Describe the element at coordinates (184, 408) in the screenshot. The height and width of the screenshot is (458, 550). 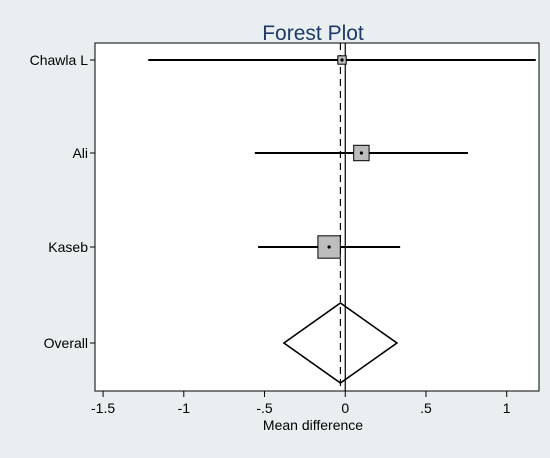
I see `x-tick-label: -1` at that location.